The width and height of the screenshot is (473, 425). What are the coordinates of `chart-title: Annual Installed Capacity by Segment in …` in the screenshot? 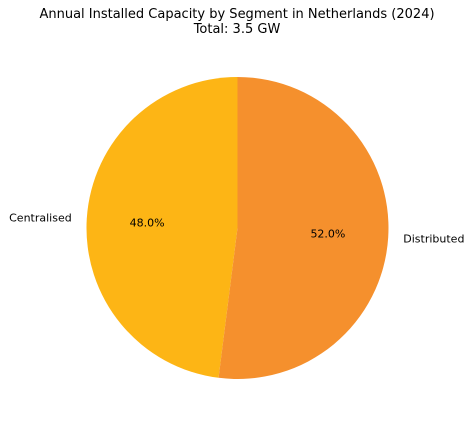 It's located at (236, 14).